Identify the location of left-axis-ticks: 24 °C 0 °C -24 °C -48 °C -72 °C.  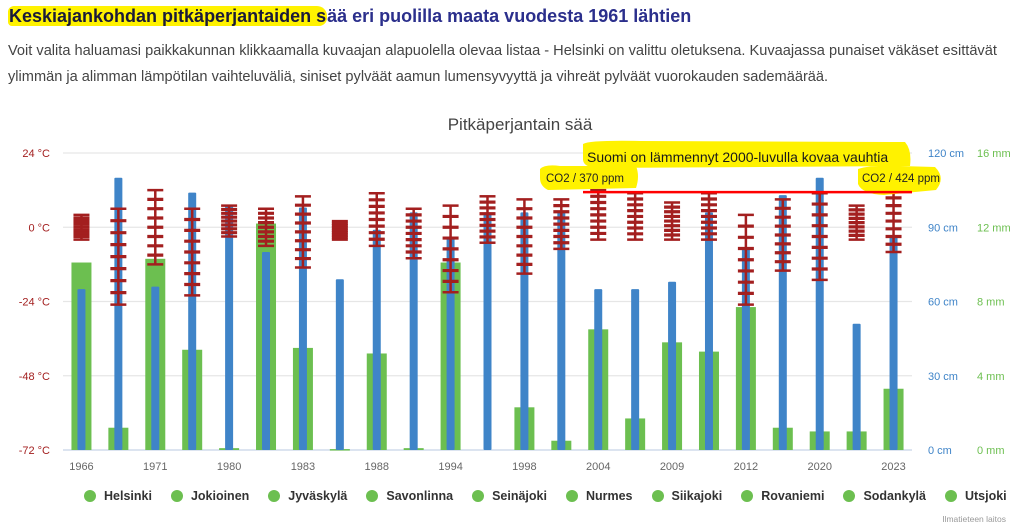
(34, 302).